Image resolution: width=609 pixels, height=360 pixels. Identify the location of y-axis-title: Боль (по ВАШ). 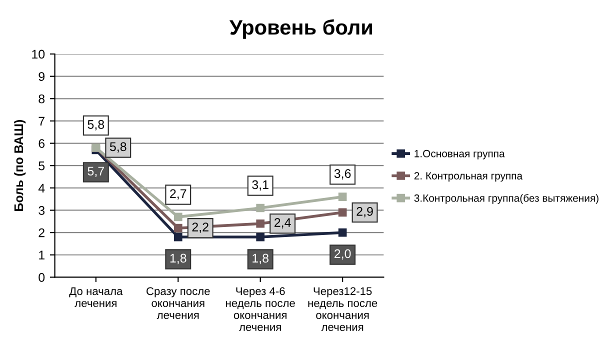
(20, 165).